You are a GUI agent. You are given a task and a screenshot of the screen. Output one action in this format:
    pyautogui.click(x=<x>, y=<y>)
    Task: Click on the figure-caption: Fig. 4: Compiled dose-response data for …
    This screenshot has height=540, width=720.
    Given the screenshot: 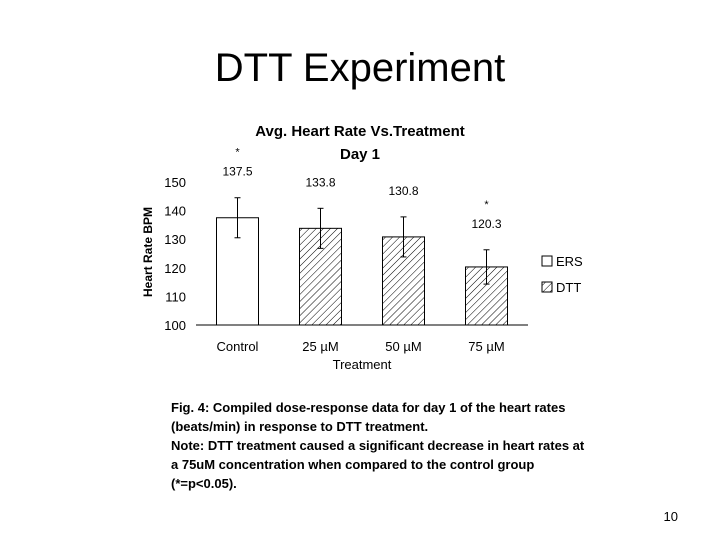 What is the action you would take?
    pyautogui.click(x=381, y=445)
    